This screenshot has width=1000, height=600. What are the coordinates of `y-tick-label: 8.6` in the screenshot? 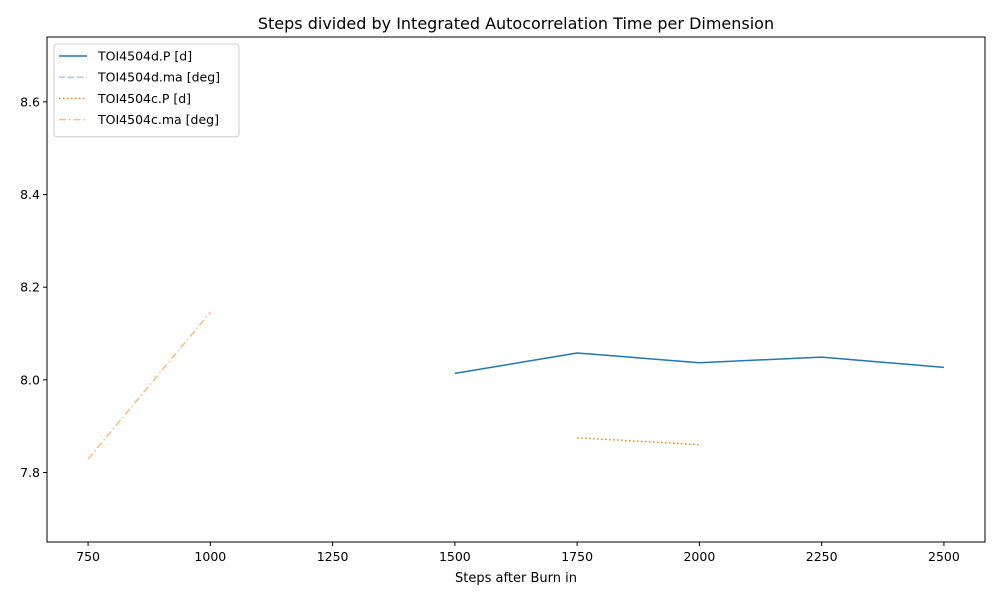 It's located at (30, 101).